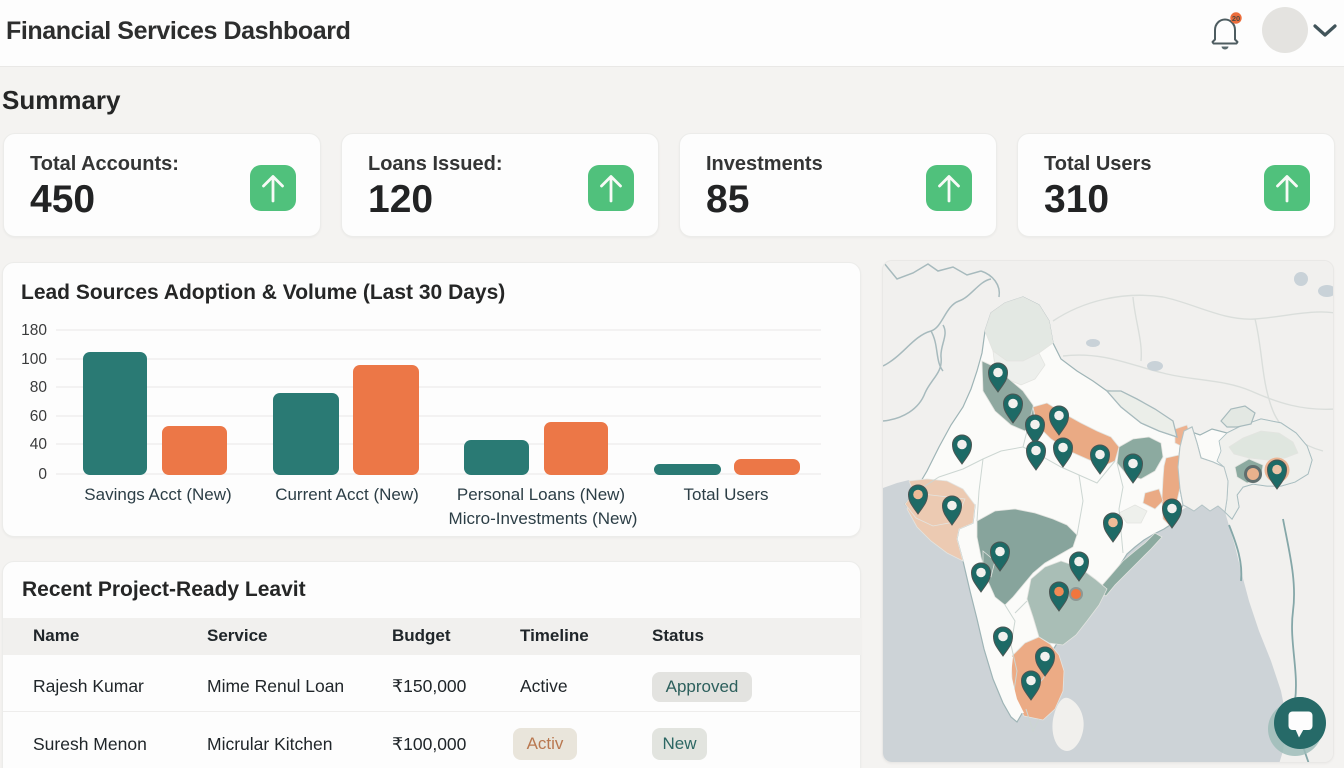  What do you see at coordinates (347, 494) in the screenshot?
I see `svg-text: Current Acct (New)` at bounding box center [347, 494].